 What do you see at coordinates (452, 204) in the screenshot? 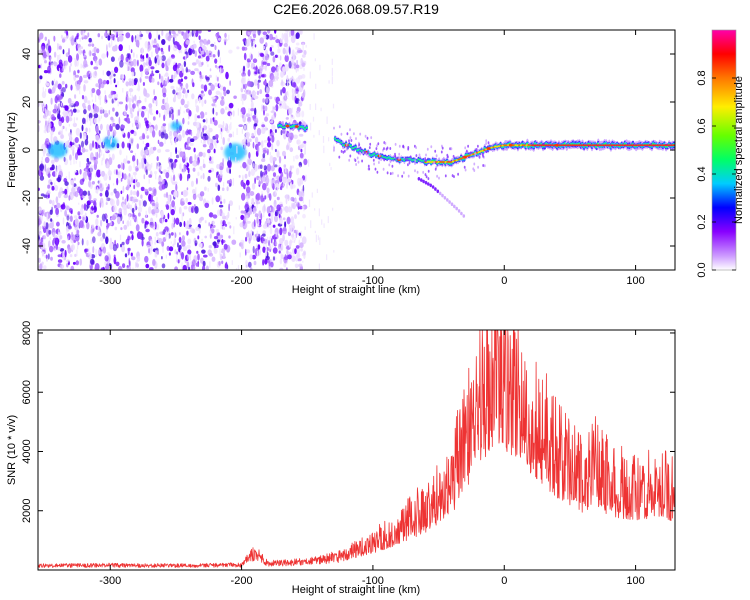
I see `spectrogram-branch-cell` at bounding box center [452, 204].